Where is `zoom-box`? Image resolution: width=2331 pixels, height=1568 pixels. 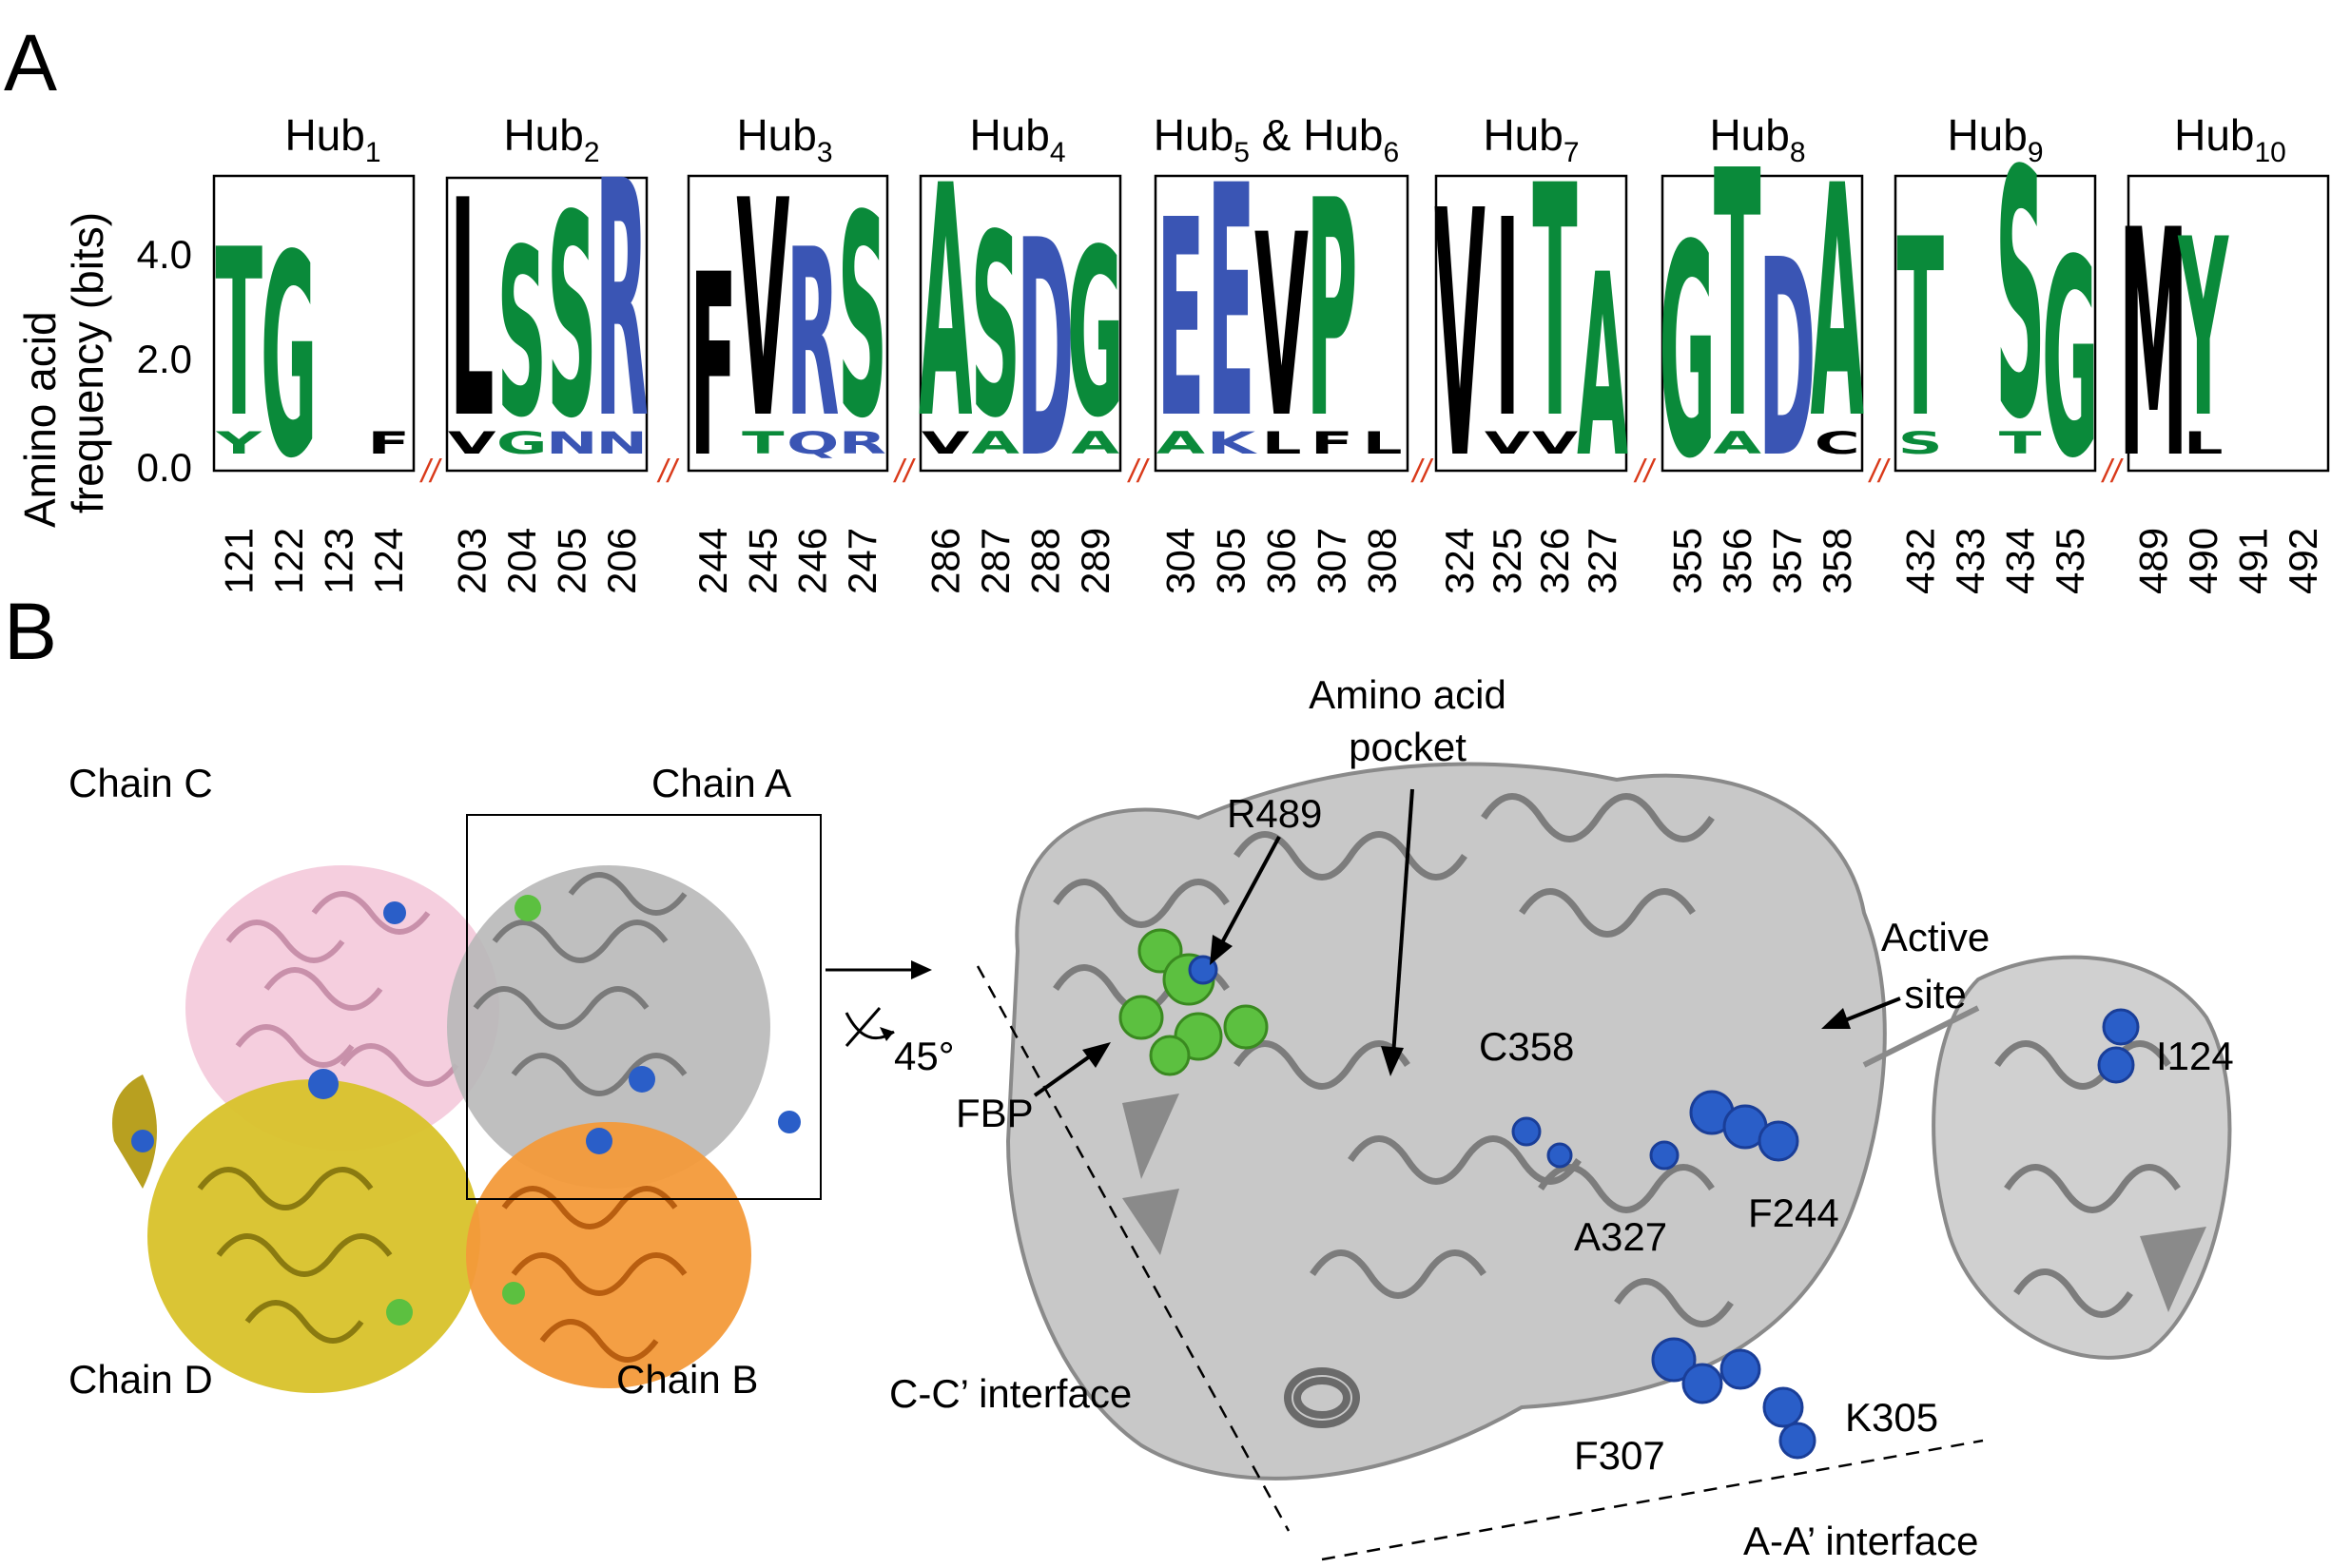 zoom-box is located at coordinates (644, 1007).